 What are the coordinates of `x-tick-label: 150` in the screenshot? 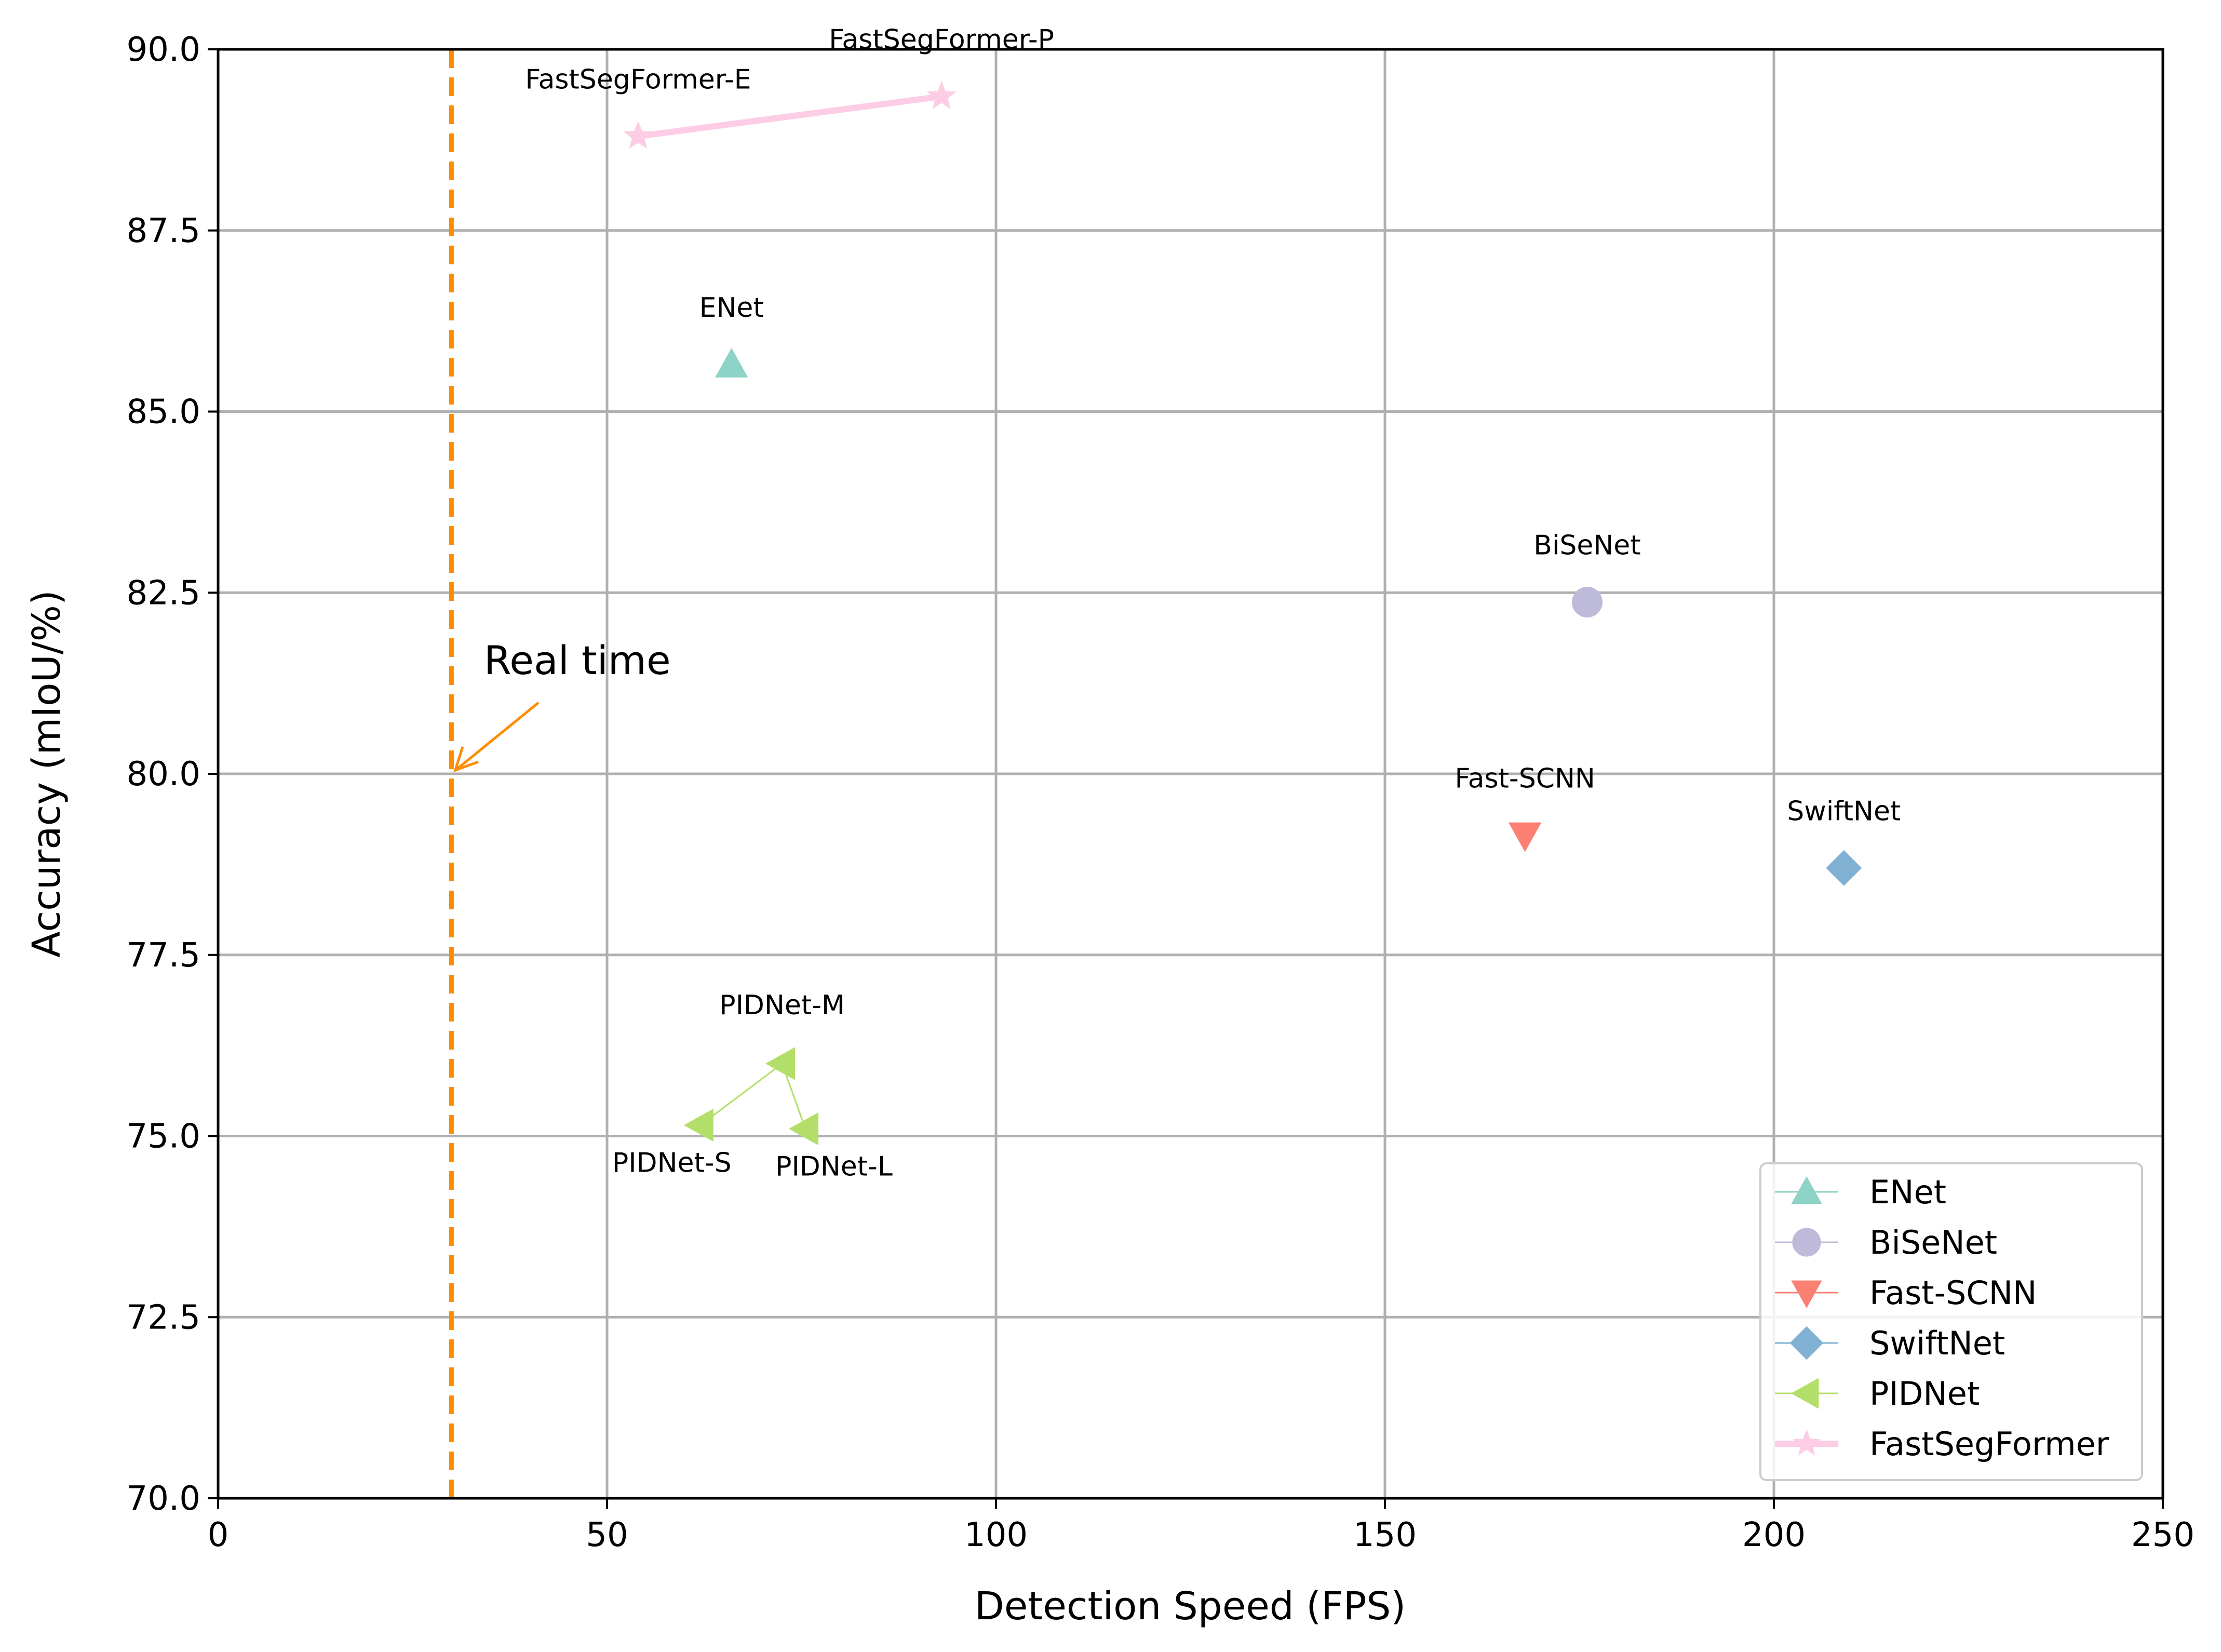 It's located at (1385, 1535).